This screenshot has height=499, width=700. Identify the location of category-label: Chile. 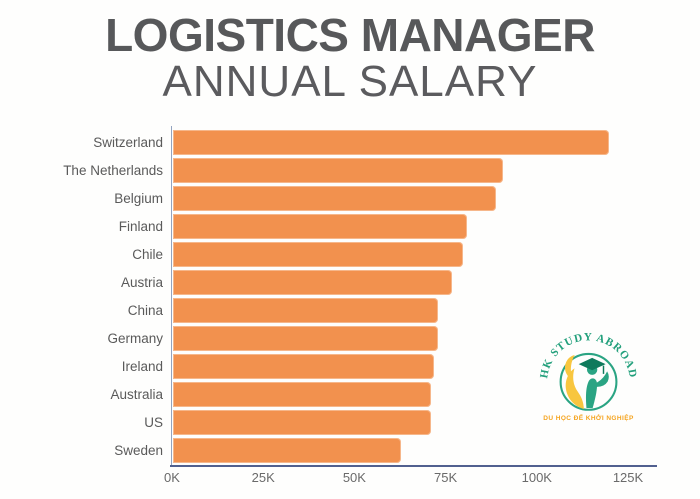
(147, 254).